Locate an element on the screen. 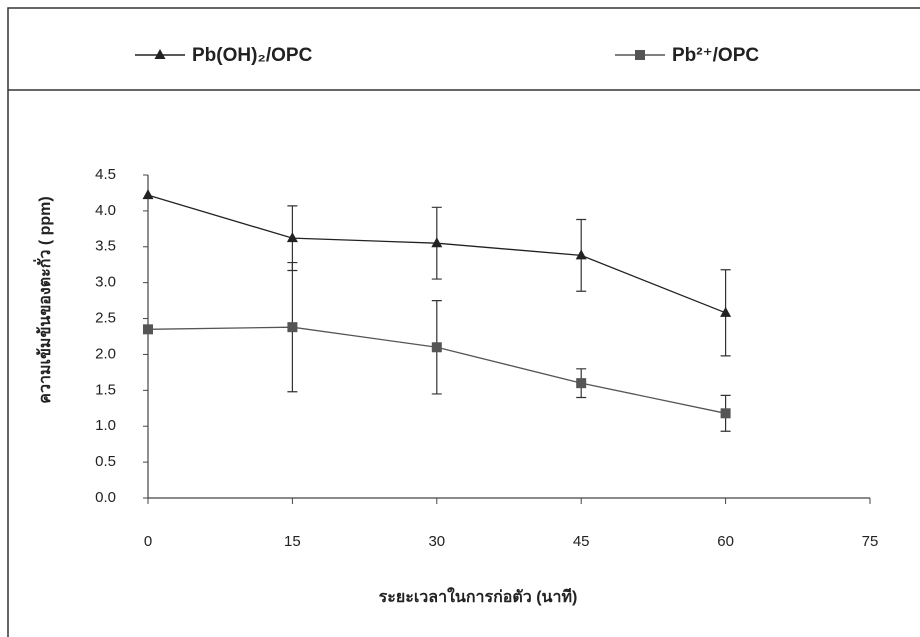 The height and width of the screenshot is (637, 920). y-axis-label: ความเข้มข้นของตะกั่ว ( ppm) is located at coordinates (43, 299).